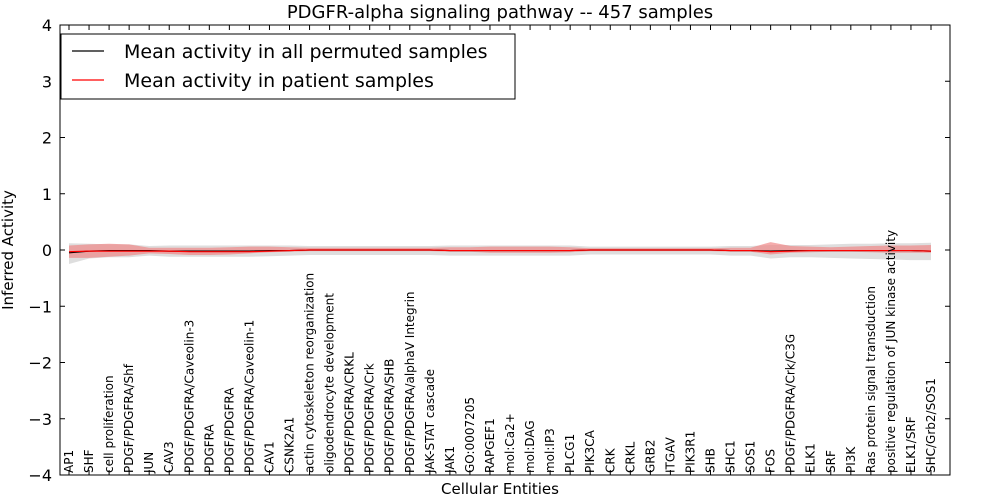 The height and width of the screenshot is (500, 1000). I want to click on x-tick-label: PI3K, so click(851, 459).